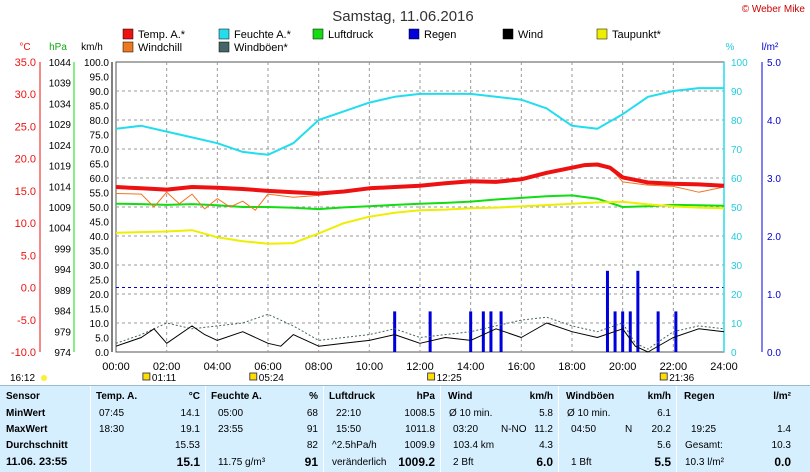 Image resolution: width=810 pixels, height=472 pixels. I want to click on row-label: MaxWert, so click(27, 429).